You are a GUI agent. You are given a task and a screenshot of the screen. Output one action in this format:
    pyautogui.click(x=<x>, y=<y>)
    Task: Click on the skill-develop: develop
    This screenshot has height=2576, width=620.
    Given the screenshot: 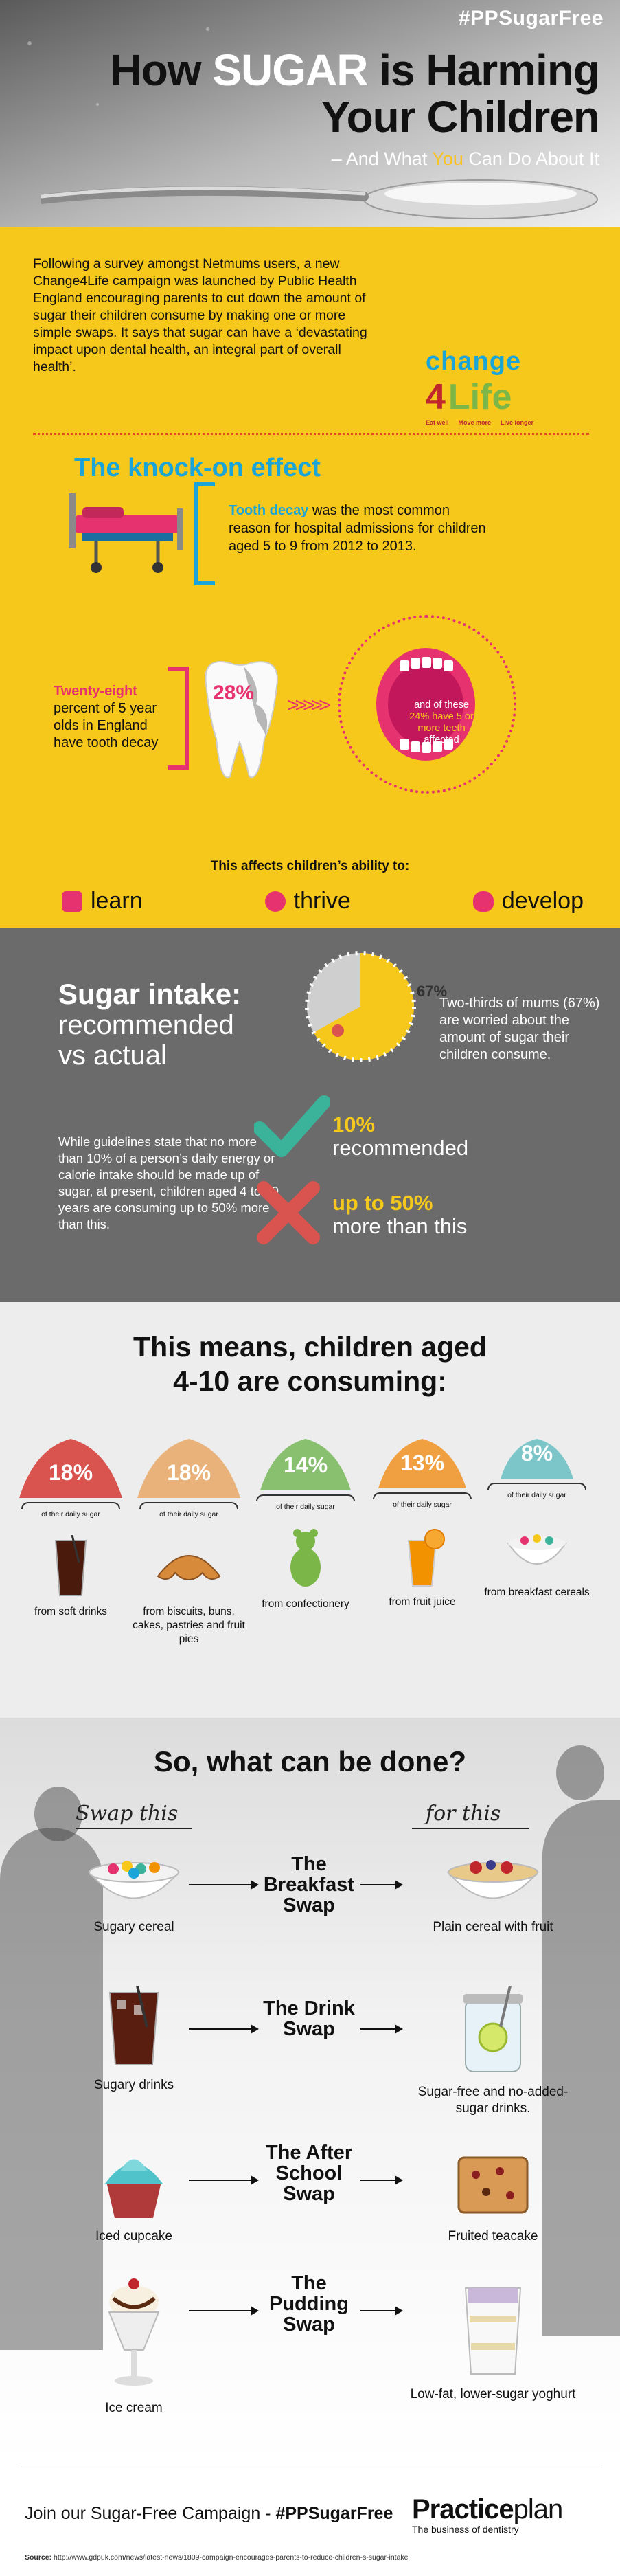 What is the action you would take?
    pyautogui.click(x=528, y=901)
    